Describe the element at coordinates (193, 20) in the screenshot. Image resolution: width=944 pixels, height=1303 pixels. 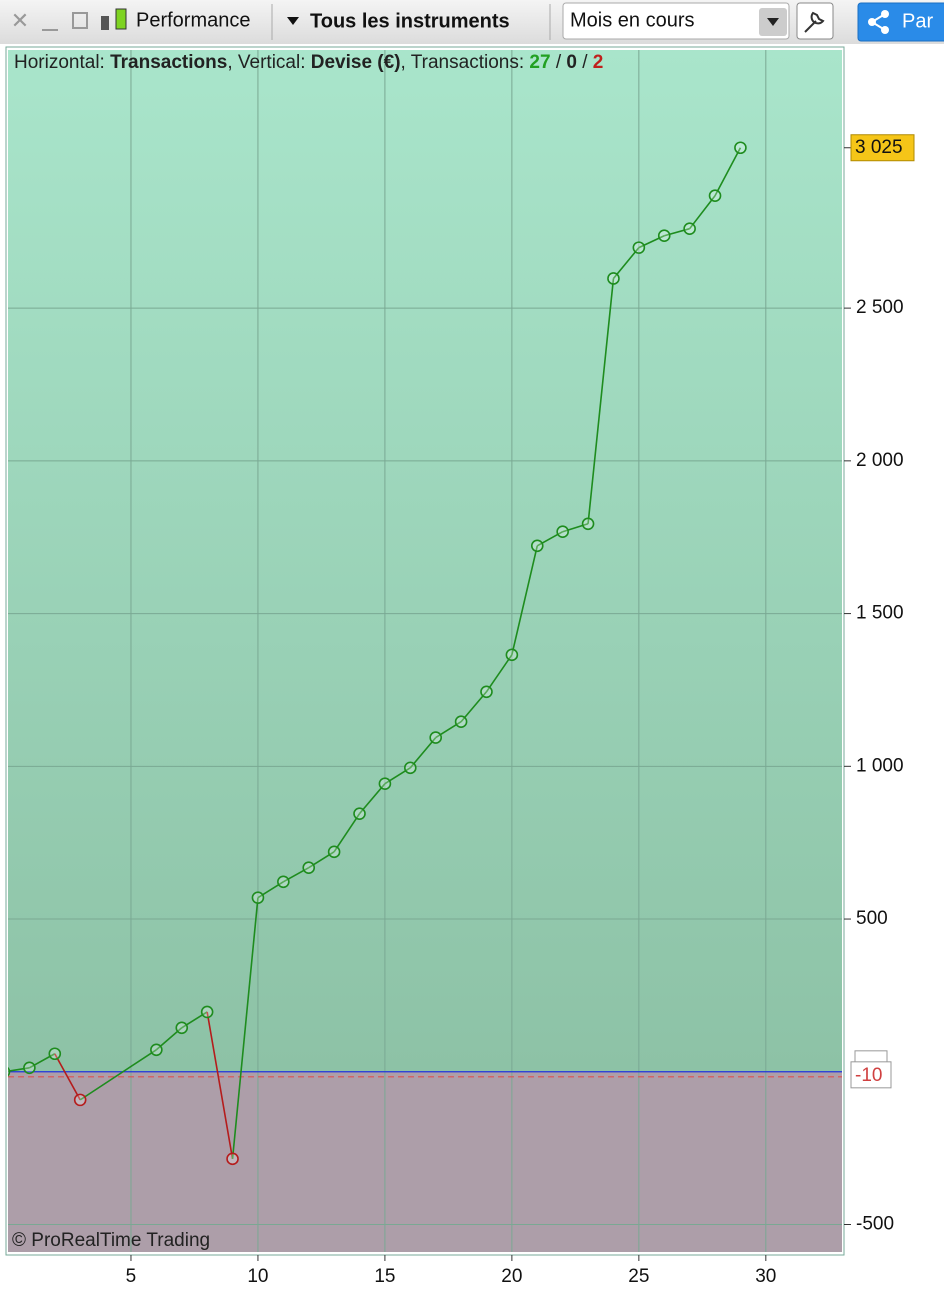
I see `panel-title: Performance` at that location.